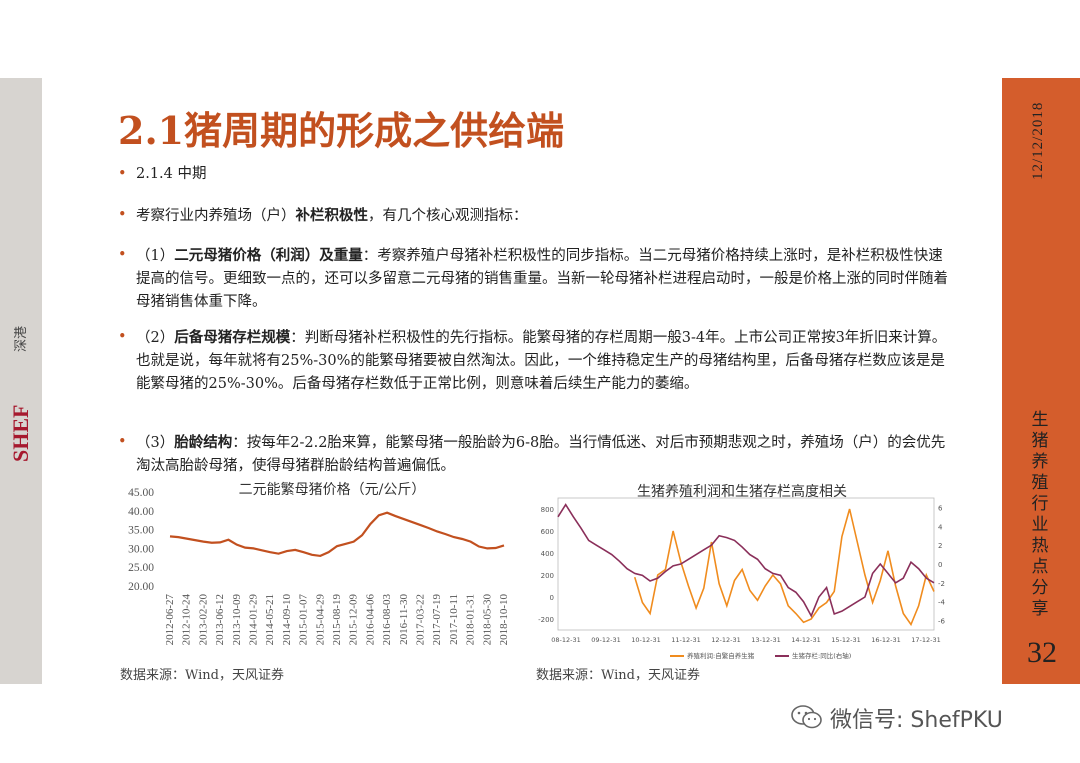 This screenshot has width=1080, height=763. I want to click on chart1-xtick-label: 2014-05-21, so click(270, 619).